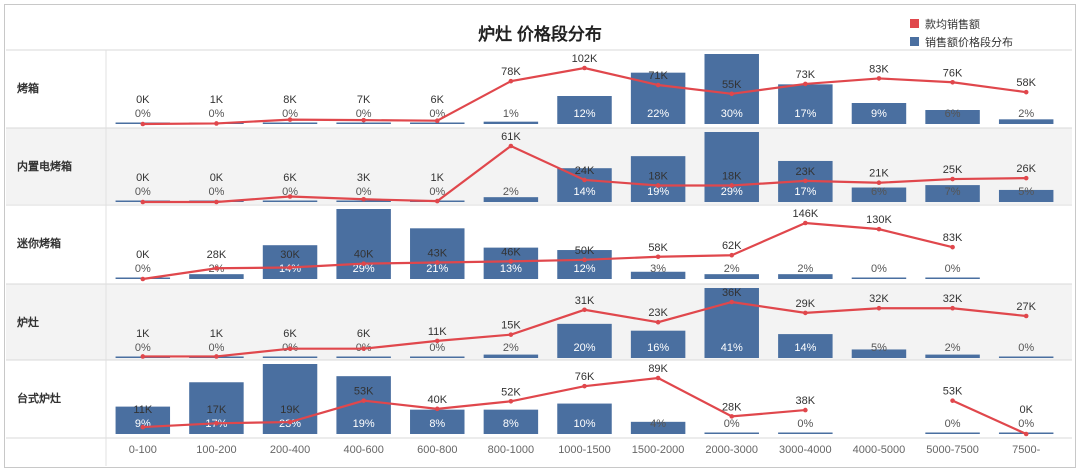 This screenshot has height=472, width=1080. What do you see at coordinates (290, 450) in the screenshot?
I see `x-tick-label: 200-400` at bounding box center [290, 450].